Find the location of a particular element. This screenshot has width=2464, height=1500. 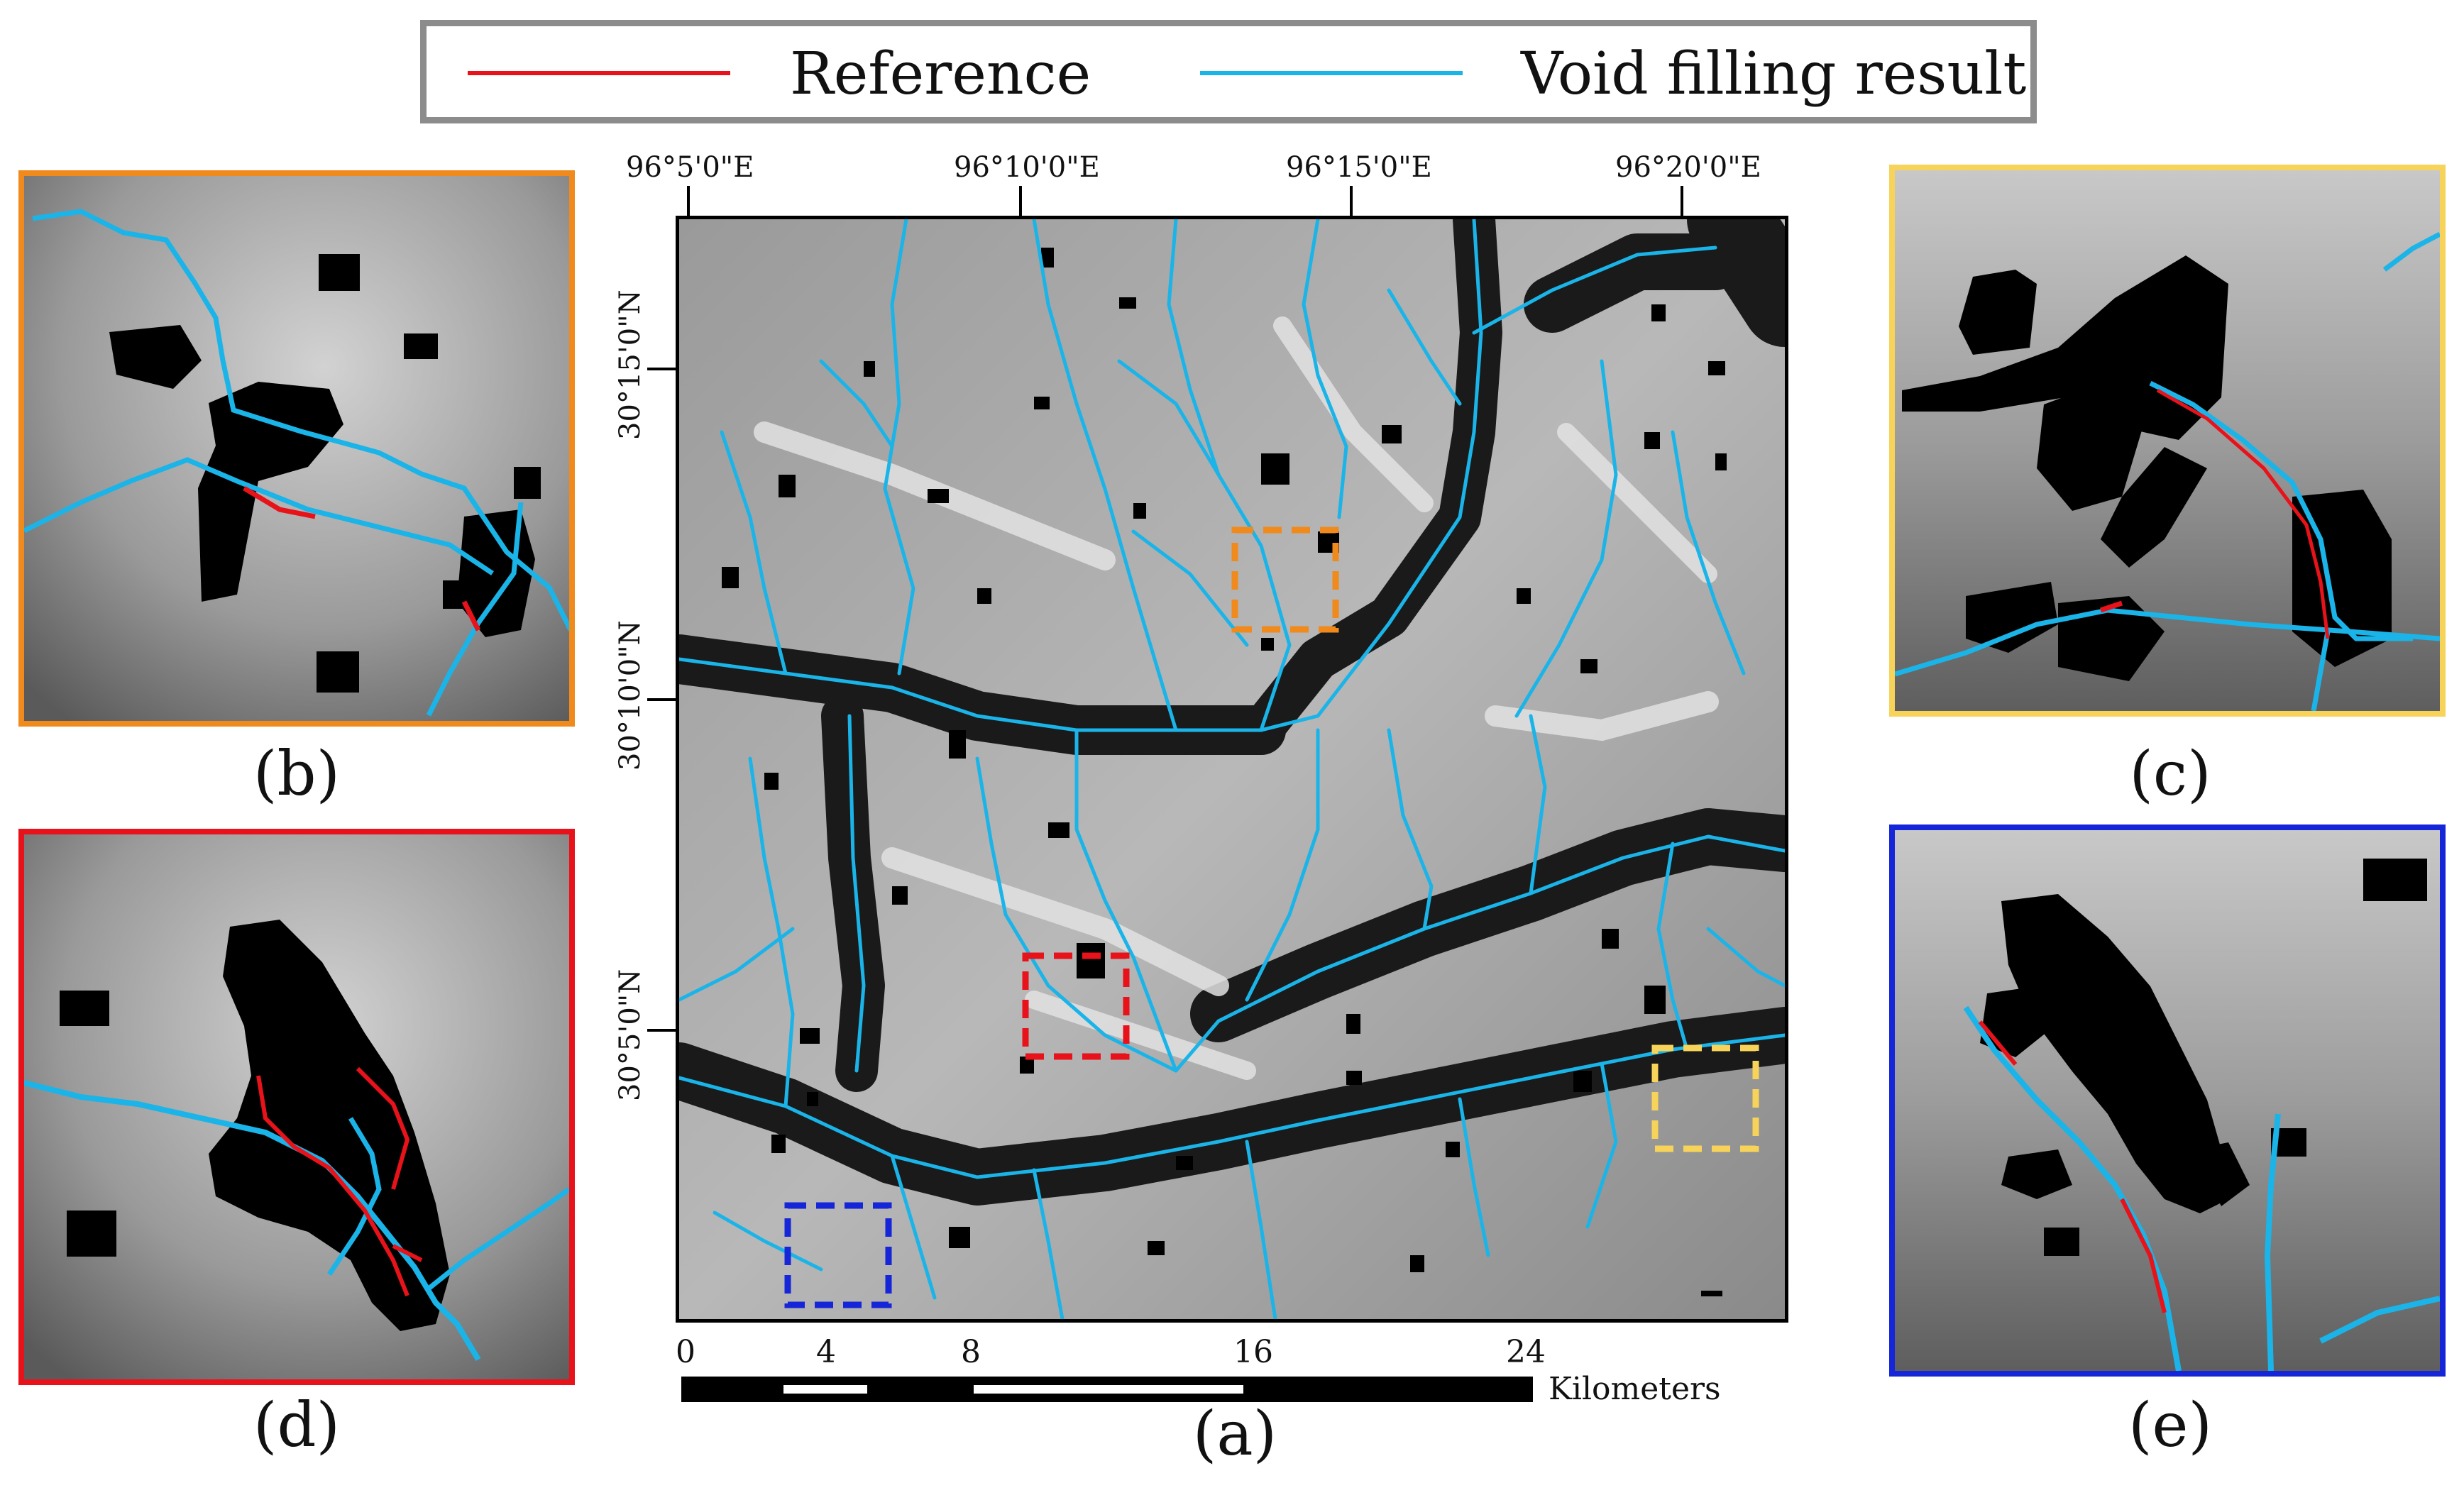

result-legend-swatch is located at coordinates (1331, 73).